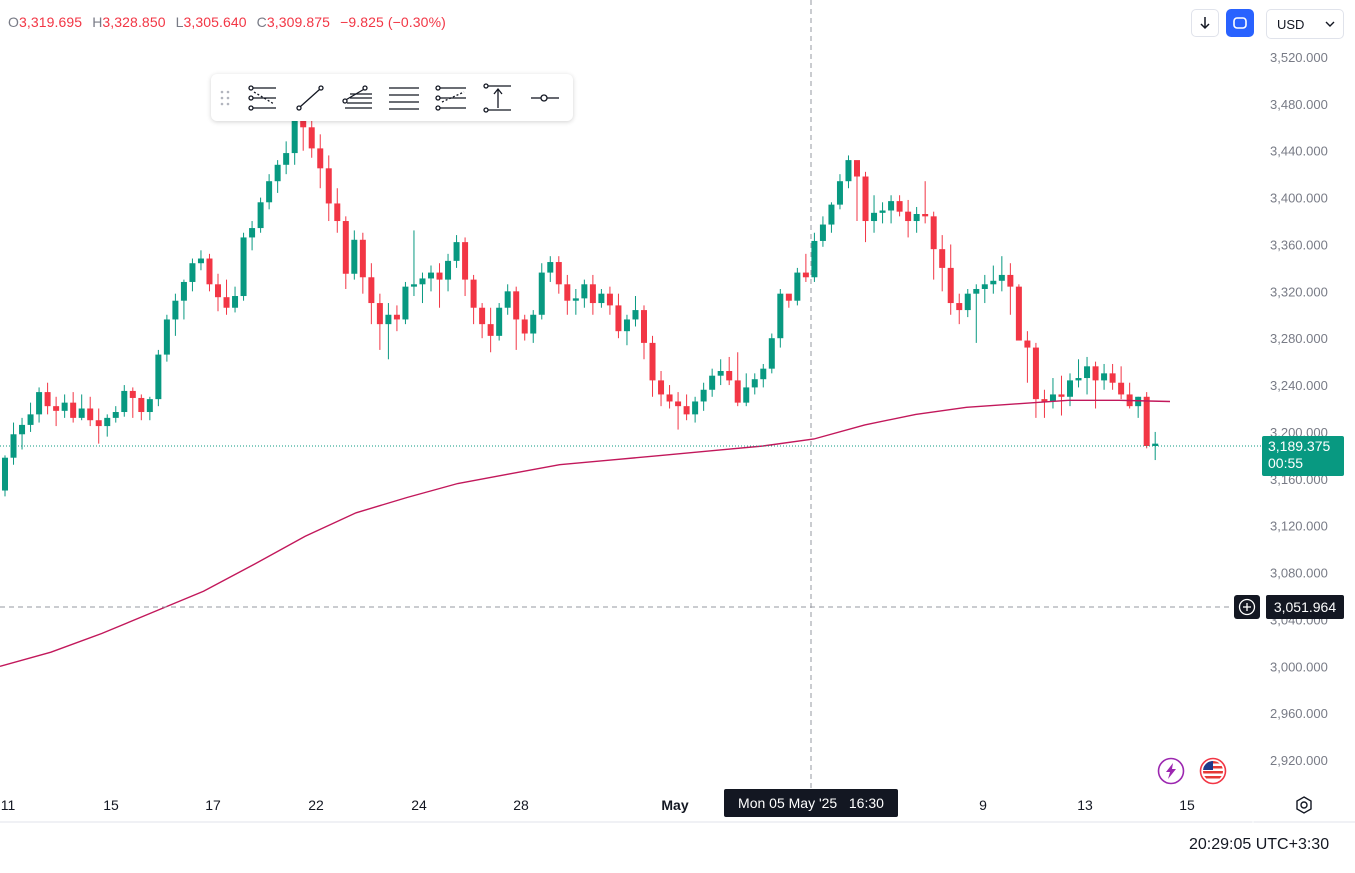 This screenshot has height=873, width=1355. I want to click on crosshair-price-label: 3,051.964, so click(1305, 607).